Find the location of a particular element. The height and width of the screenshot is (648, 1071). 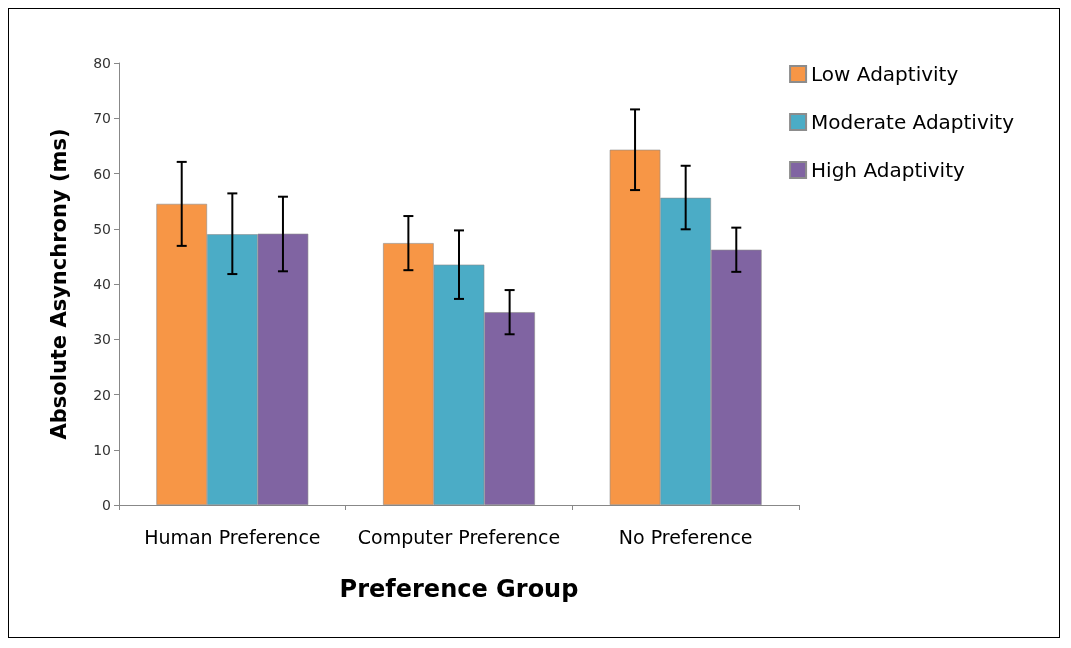

y-tick-label: 40 is located at coordinates (102, 284).